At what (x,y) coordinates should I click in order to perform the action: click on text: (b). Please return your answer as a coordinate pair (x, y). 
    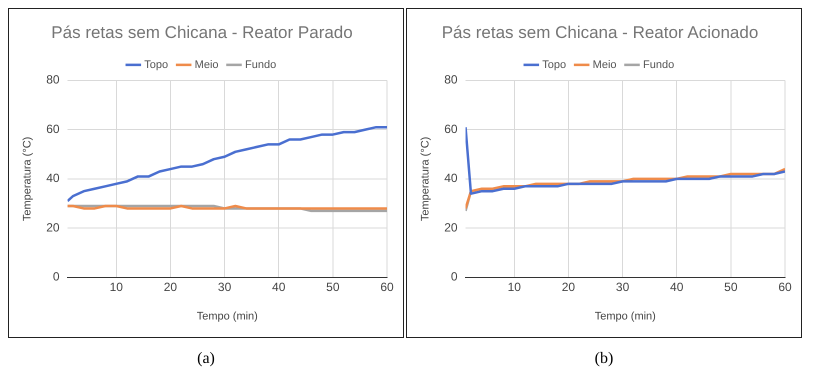
    Looking at the image, I should click on (604, 359).